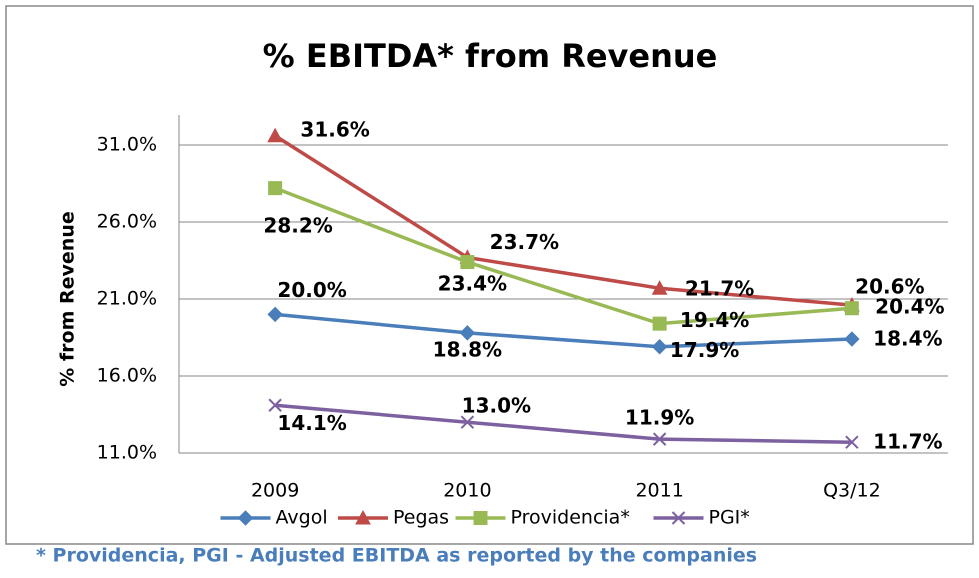 The image size is (979, 578). Describe the element at coordinates (907, 442) in the screenshot. I see `data-label: 11.7%` at that location.